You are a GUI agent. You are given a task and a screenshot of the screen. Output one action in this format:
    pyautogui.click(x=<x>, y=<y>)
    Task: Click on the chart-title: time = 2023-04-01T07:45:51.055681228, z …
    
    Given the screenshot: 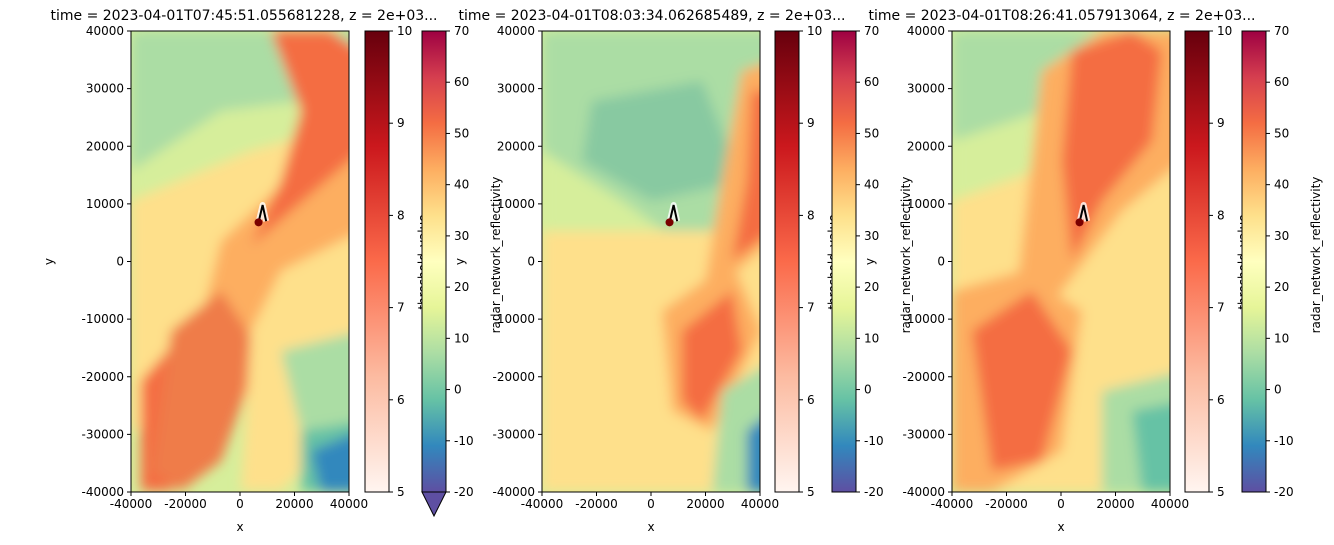 What is the action you would take?
    pyautogui.click(x=244, y=16)
    